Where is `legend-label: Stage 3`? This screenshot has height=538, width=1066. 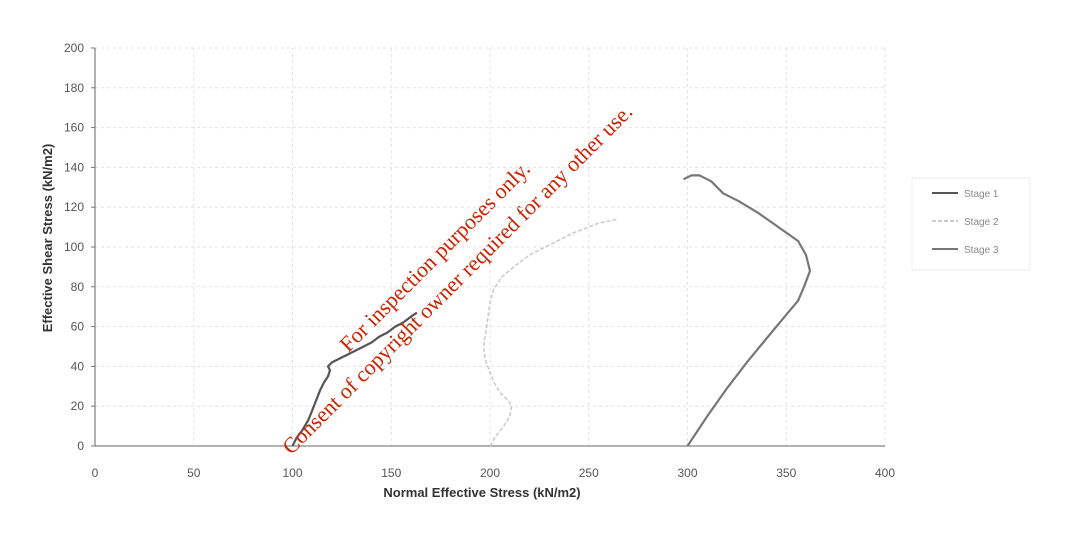 legend-label: Stage 3 is located at coordinates (981, 250).